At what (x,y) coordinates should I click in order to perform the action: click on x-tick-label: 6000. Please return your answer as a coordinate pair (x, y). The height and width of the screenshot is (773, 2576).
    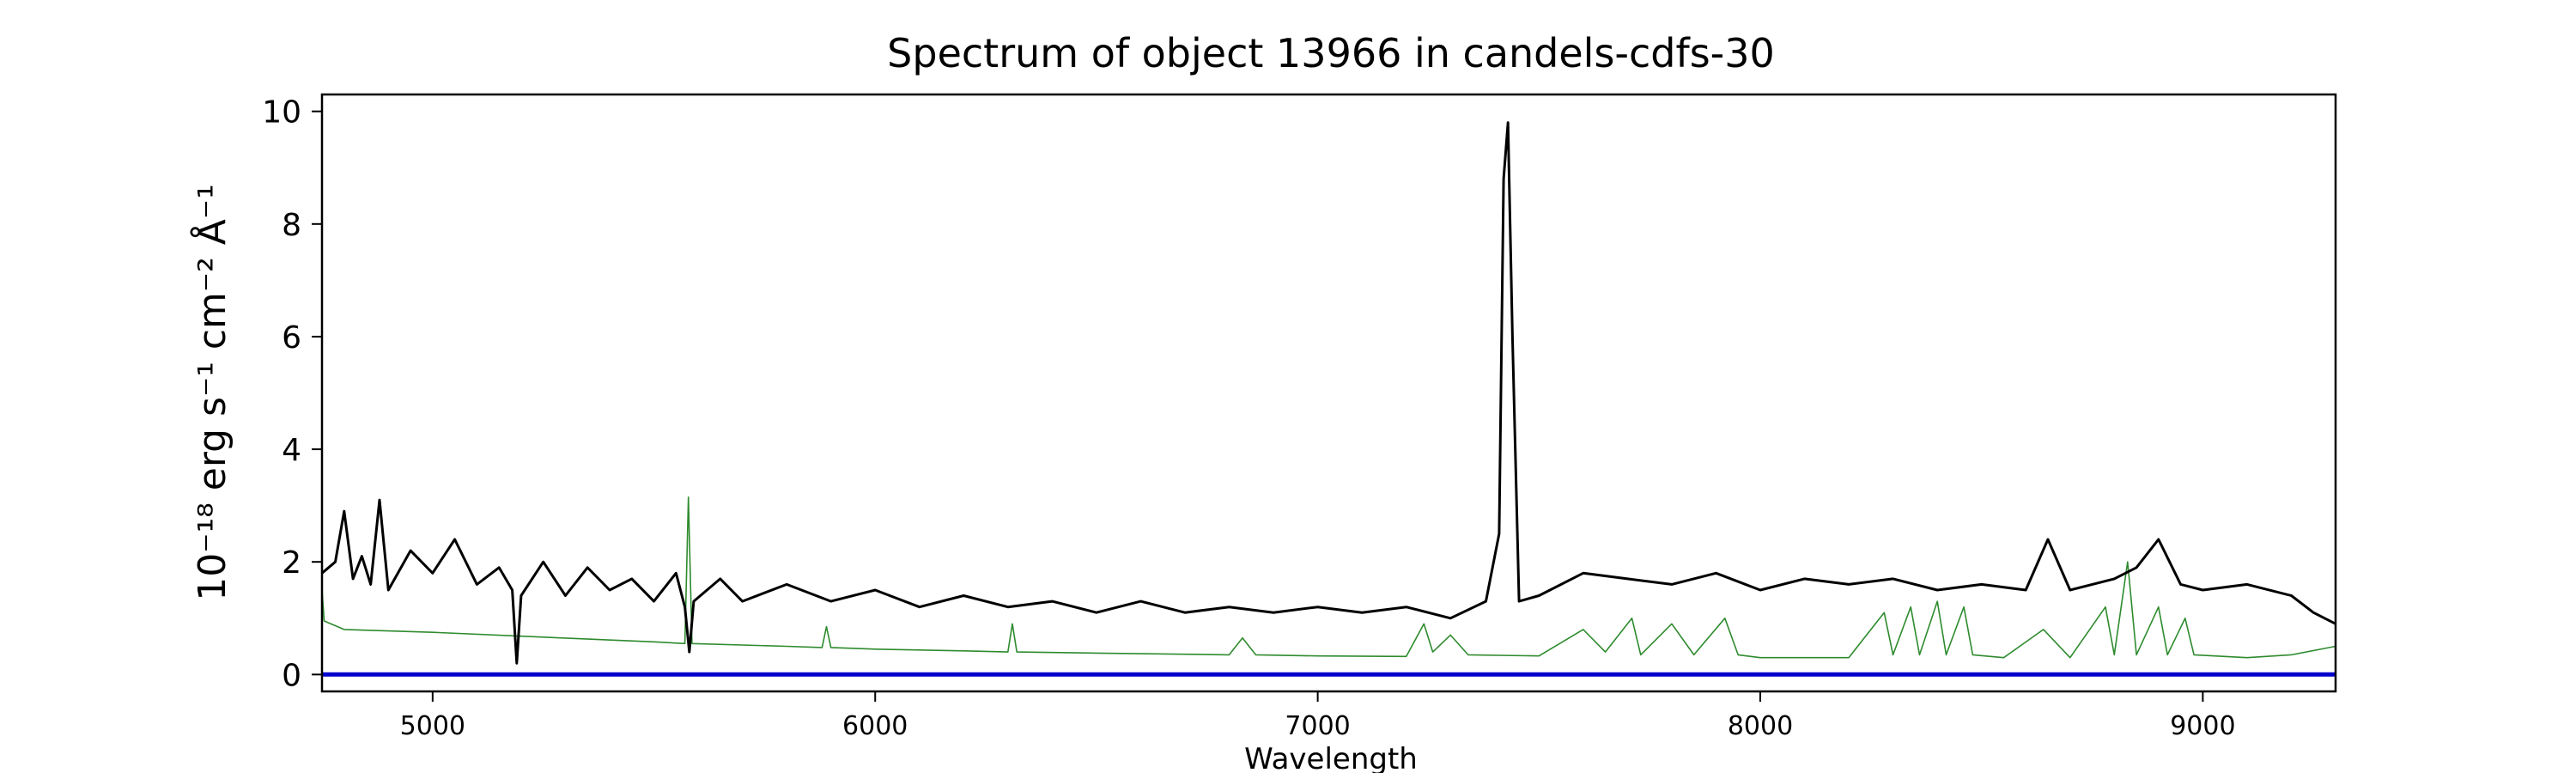
    Looking at the image, I should click on (875, 726).